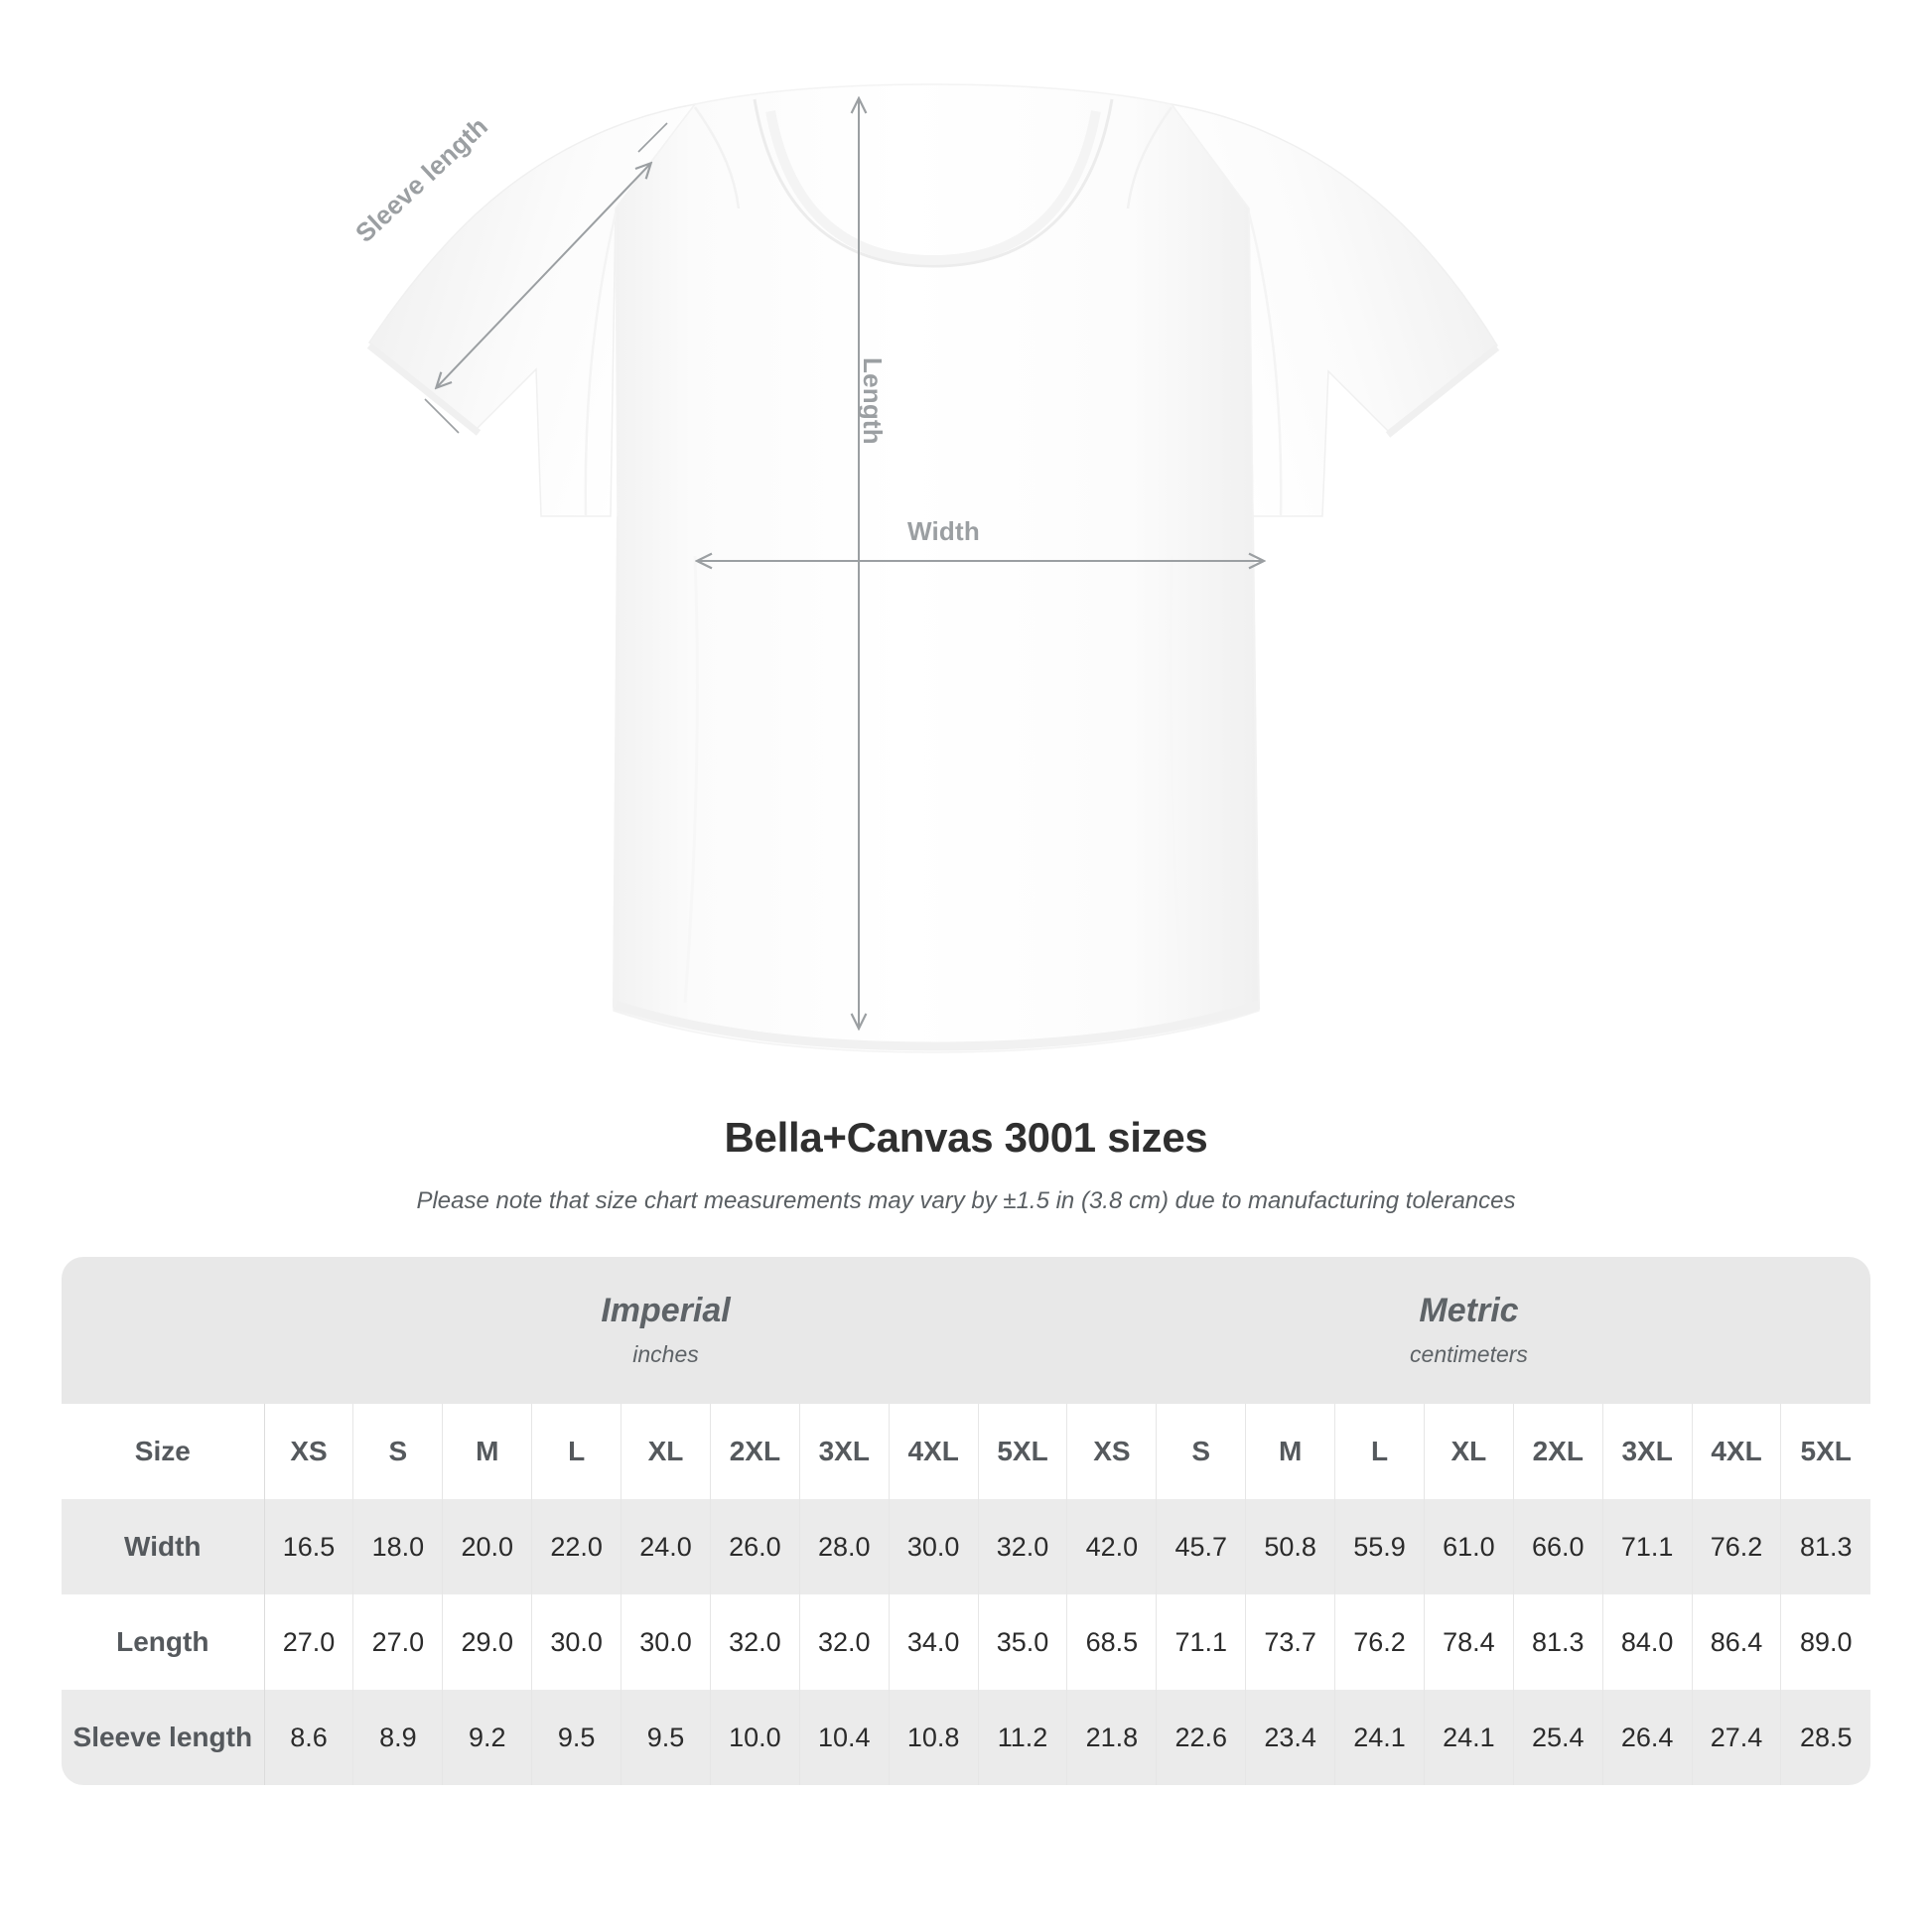 This screenshot has width=1932, height=1932. I want to click on measurement-cell: 25.4, so click(1558, 1738).